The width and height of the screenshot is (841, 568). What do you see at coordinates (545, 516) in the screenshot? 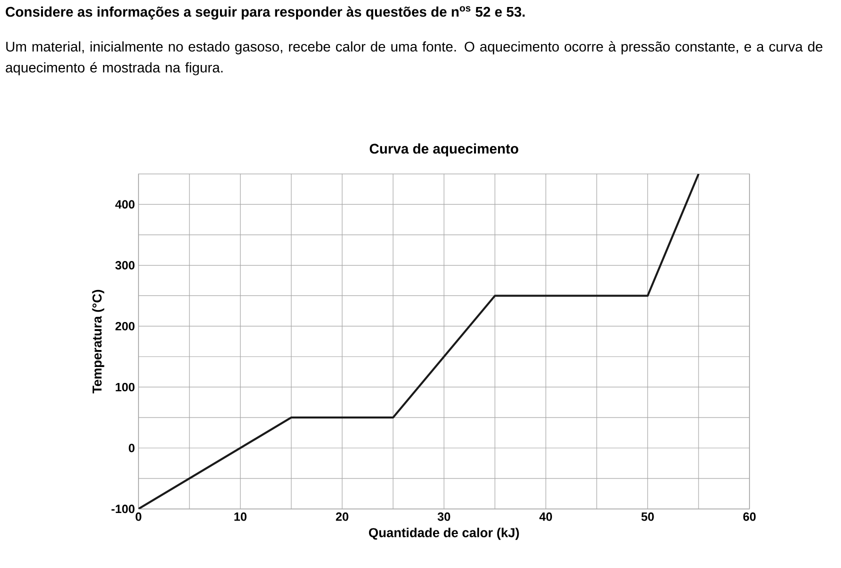
I see `x-tick-label: 40` at bounding box center [545, 516].